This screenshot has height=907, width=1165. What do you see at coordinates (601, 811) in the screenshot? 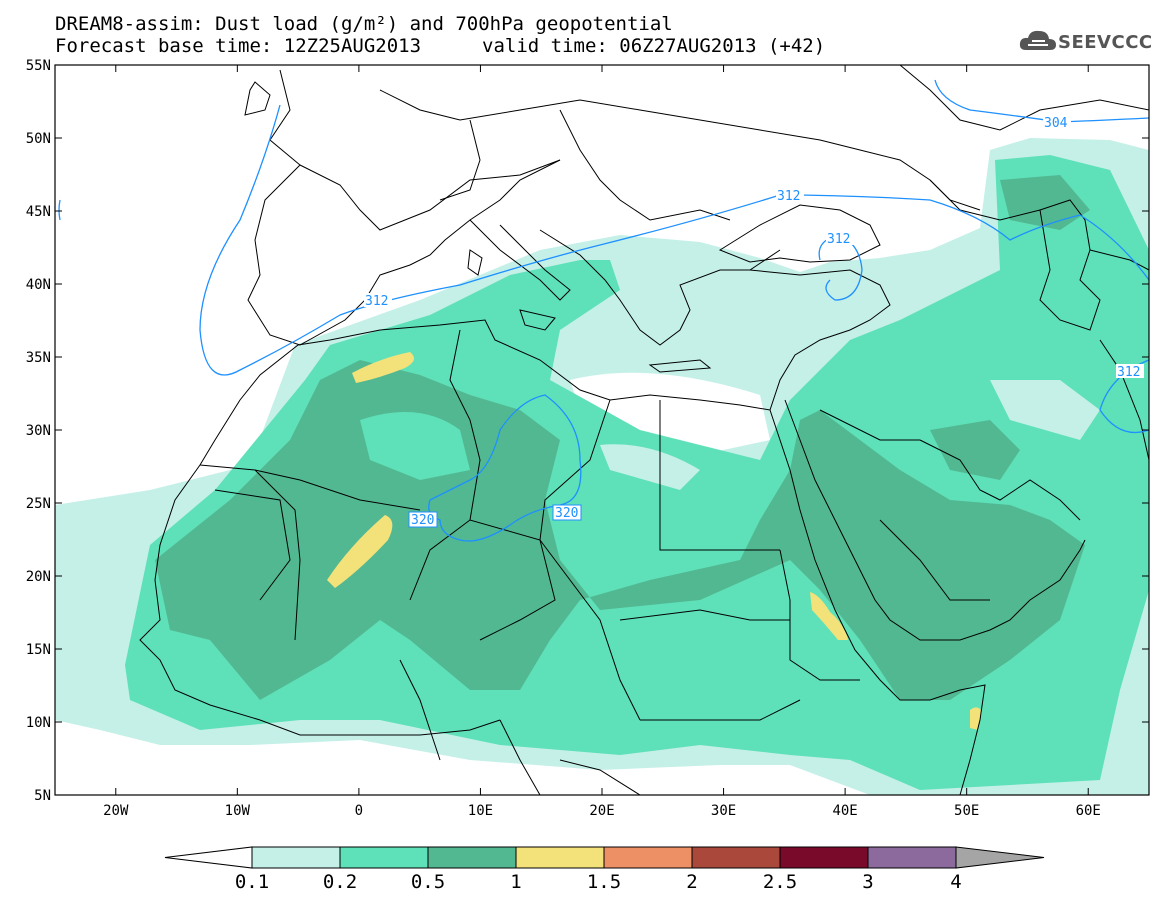
I see `lon-tick-label: 20E` at bounding box center [601, 811].